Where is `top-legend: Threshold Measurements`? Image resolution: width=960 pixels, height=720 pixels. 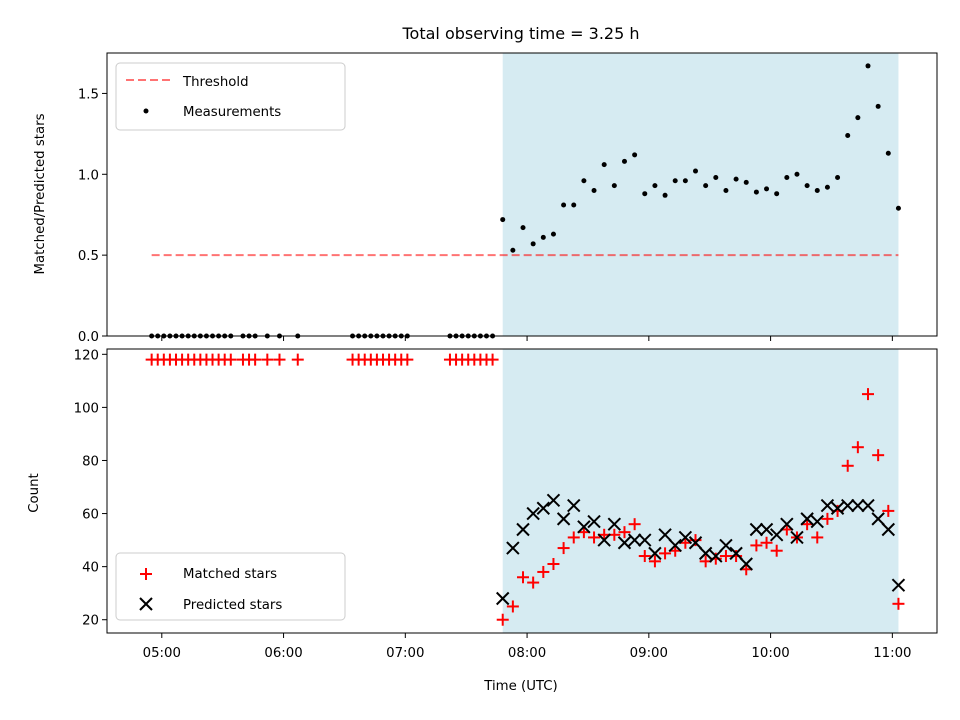
top-legend: Threshold Measurements is located at coordinates (230, 96).